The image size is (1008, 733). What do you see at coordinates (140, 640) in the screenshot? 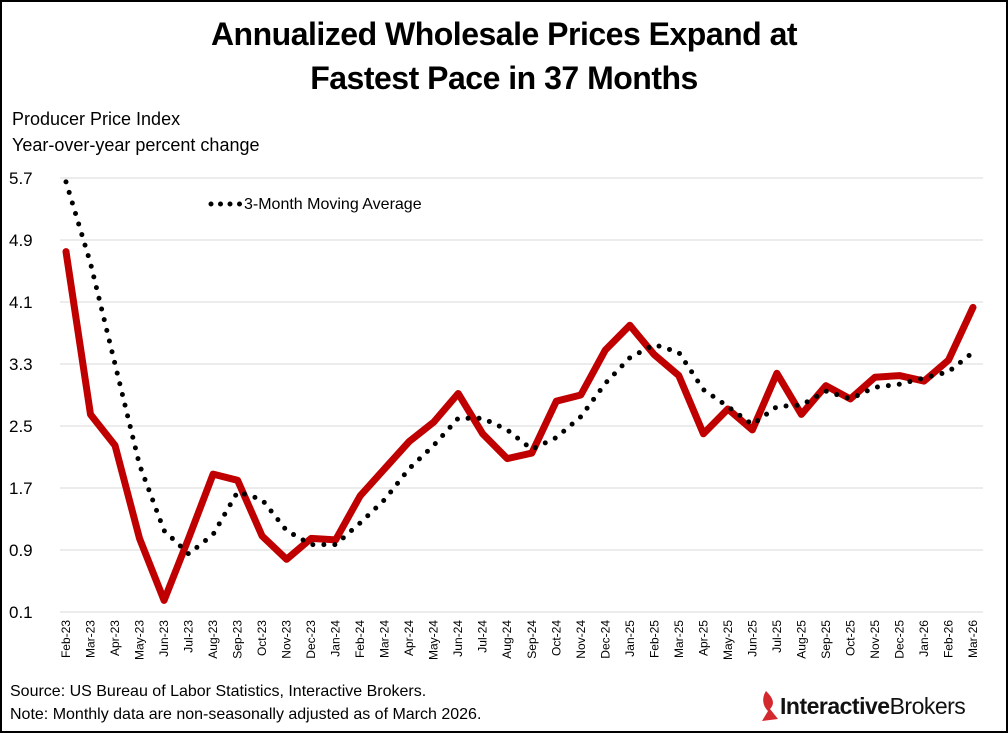
I see `x-tick-label: May-23` at bounding box center [140, 640].